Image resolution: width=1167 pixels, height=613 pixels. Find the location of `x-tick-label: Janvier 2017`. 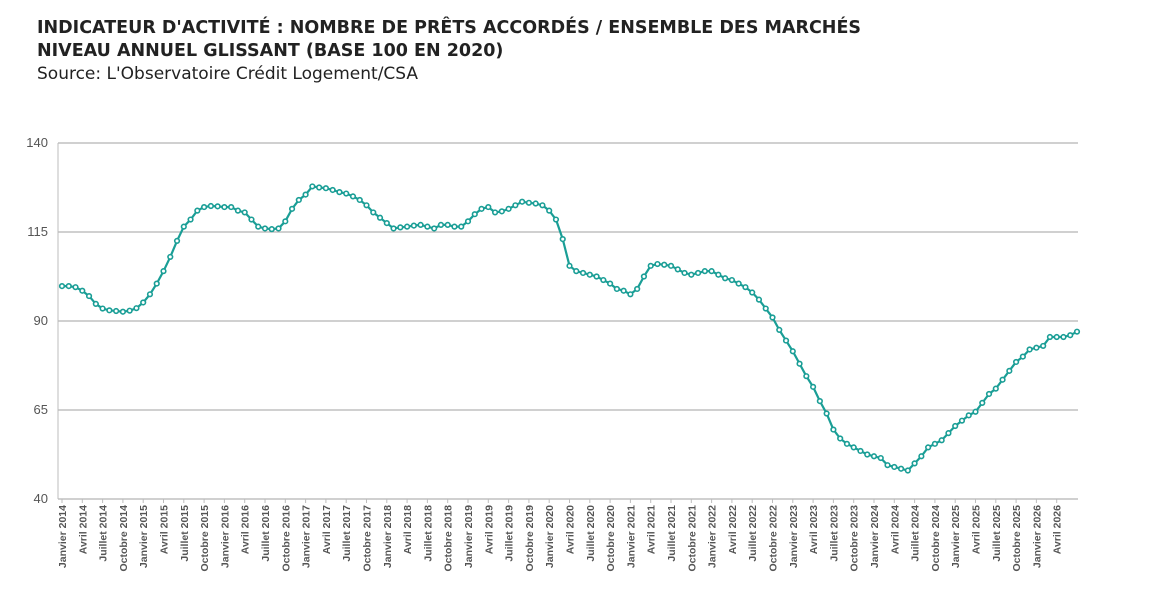

x-tick-label: Janvier 2017 is located at coordinates (307, 536).